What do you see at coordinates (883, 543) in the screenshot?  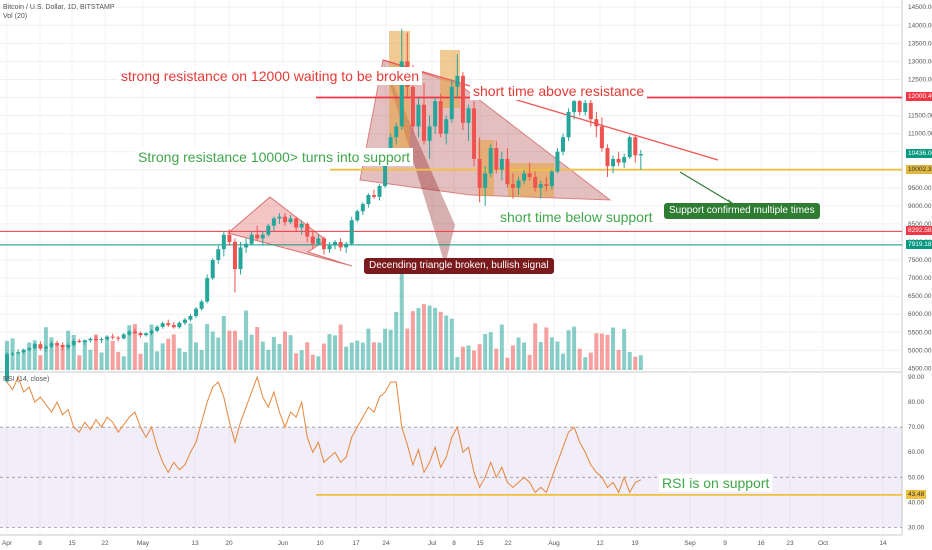 I see `time-tick-label: 14` at bounding box center [883, 543].